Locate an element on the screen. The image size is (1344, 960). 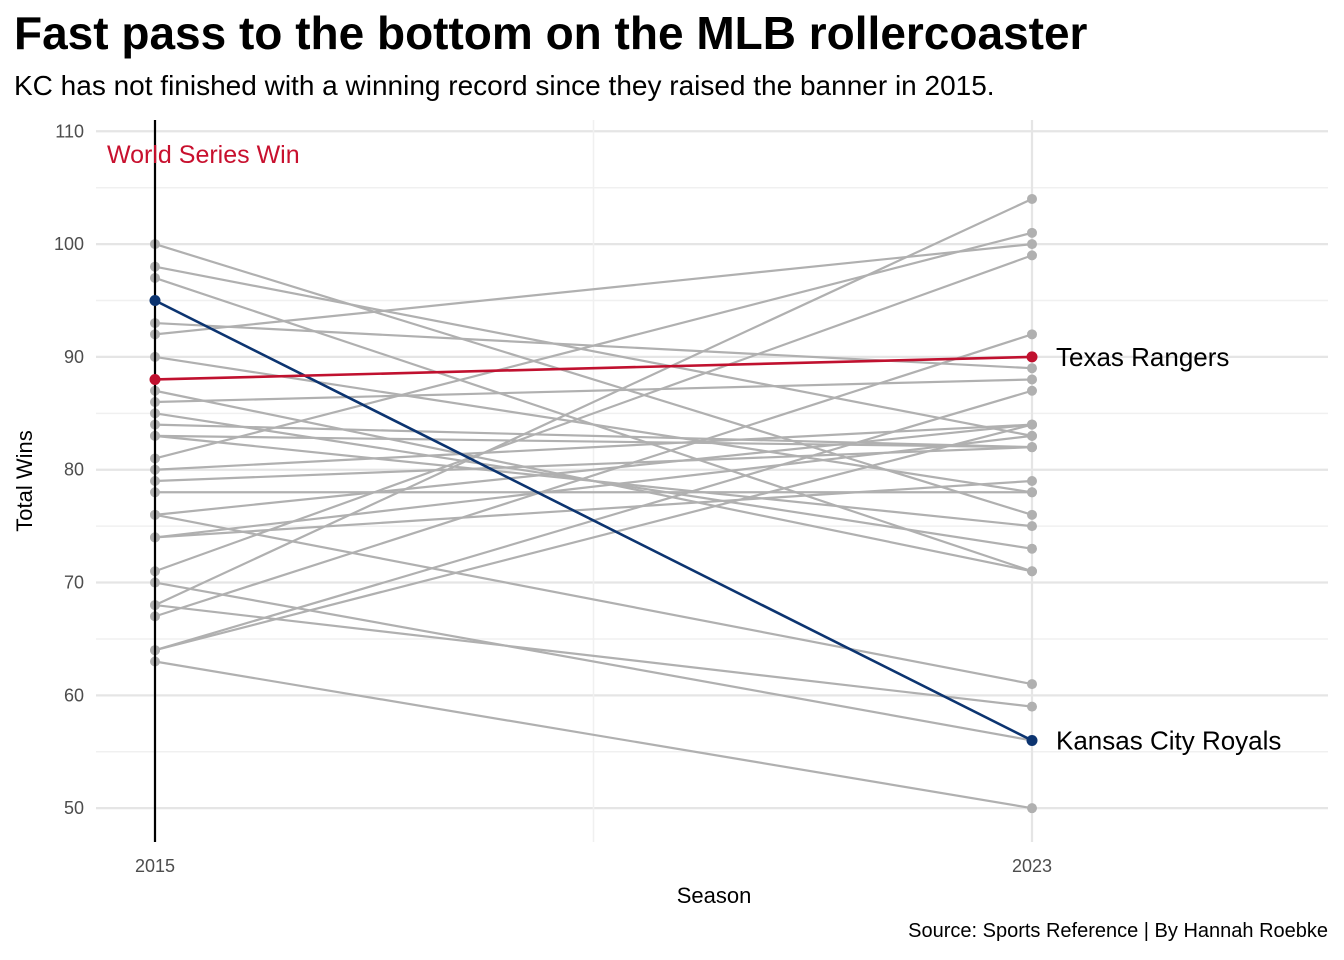
annotation-world-series-win: World Series Win is located at coordinates (203, 155).